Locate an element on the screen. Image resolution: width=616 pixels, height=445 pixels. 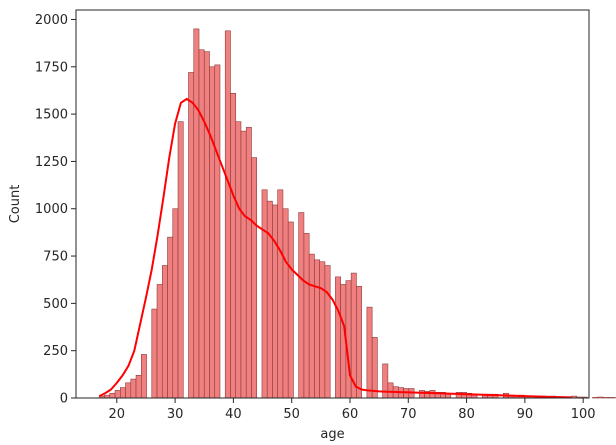
y-axis-label: Count is located at coordinates (15, 204).